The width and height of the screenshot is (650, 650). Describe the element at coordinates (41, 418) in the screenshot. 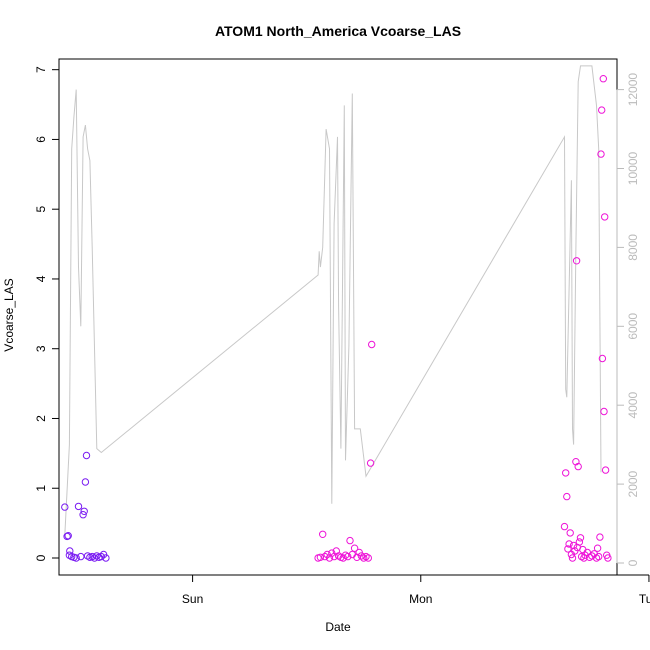

I see `y-tick-label: 2` at that location.